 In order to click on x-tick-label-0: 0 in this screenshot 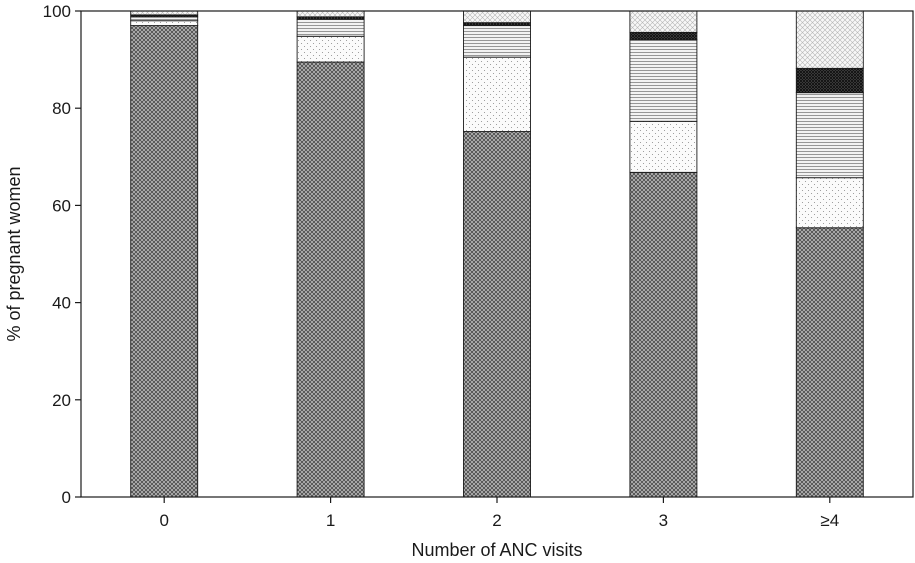, I will do `click(163, 520)`.